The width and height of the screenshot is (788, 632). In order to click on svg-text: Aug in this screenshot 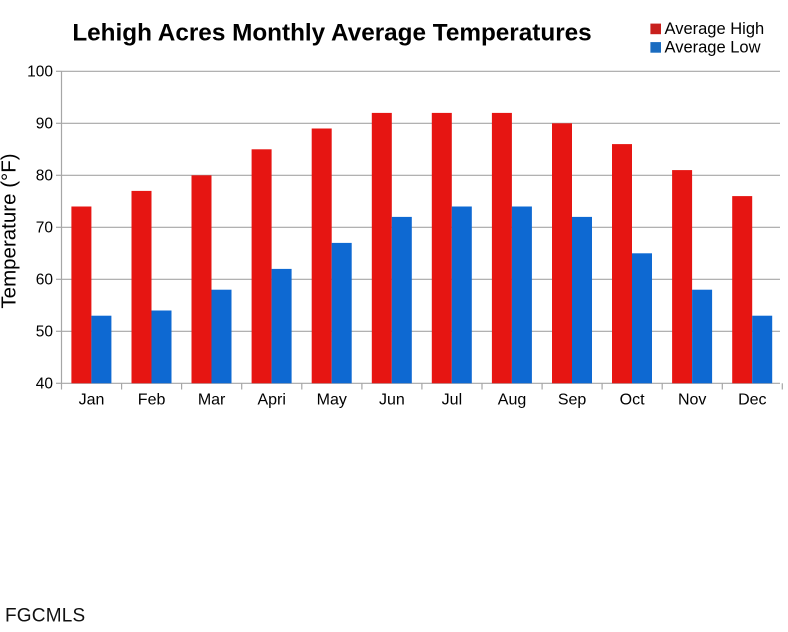, I will do `click(512, 399)`.